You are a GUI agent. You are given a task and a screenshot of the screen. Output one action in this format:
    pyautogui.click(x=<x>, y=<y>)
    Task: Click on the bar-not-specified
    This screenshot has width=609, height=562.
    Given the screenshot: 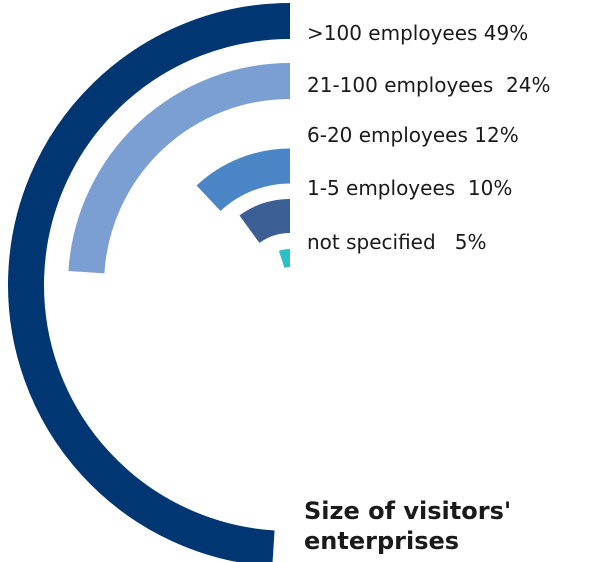 What is the action you would take?
    pyautogui.click(x=284, y=258)
    